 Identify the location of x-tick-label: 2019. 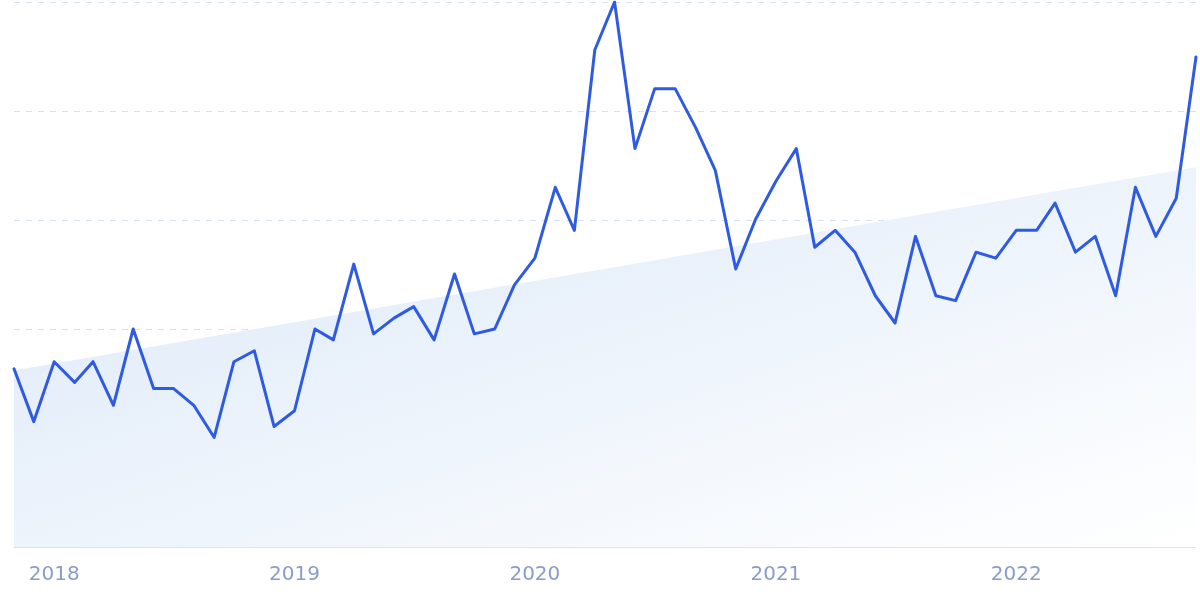
(294, 573).